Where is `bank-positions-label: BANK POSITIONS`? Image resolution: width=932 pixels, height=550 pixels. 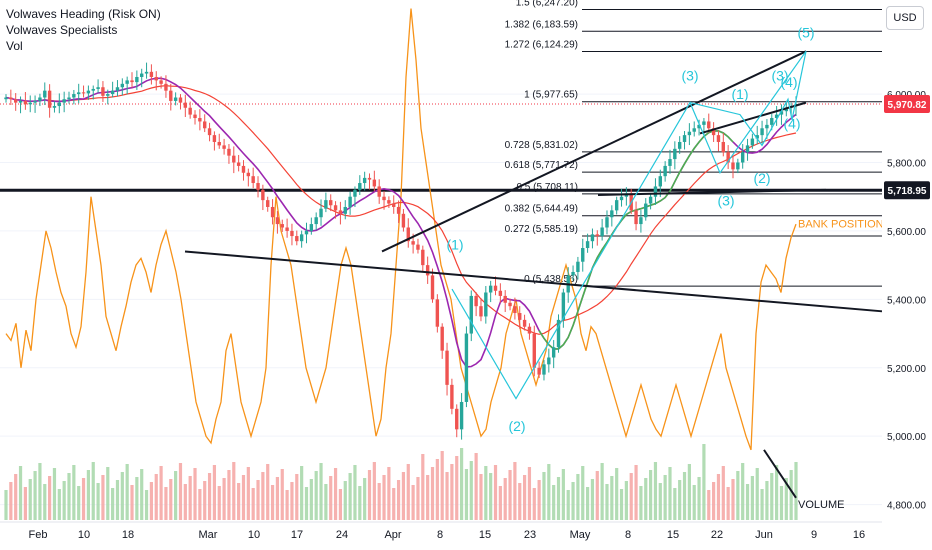 bank-positions-label: BANK POSITIONS is located at coordinates (844, 225).